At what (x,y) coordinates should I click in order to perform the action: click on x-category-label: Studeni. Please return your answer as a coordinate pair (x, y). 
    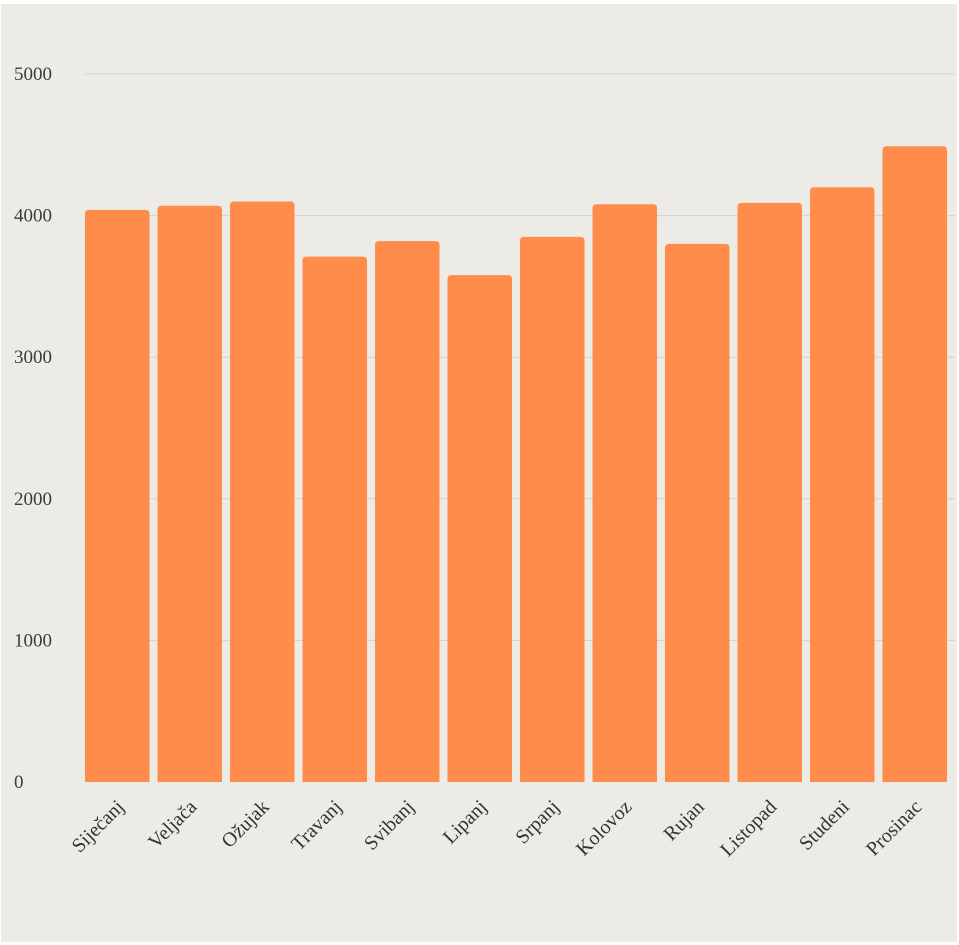
    Looking at the image, I should click on (824, 825).